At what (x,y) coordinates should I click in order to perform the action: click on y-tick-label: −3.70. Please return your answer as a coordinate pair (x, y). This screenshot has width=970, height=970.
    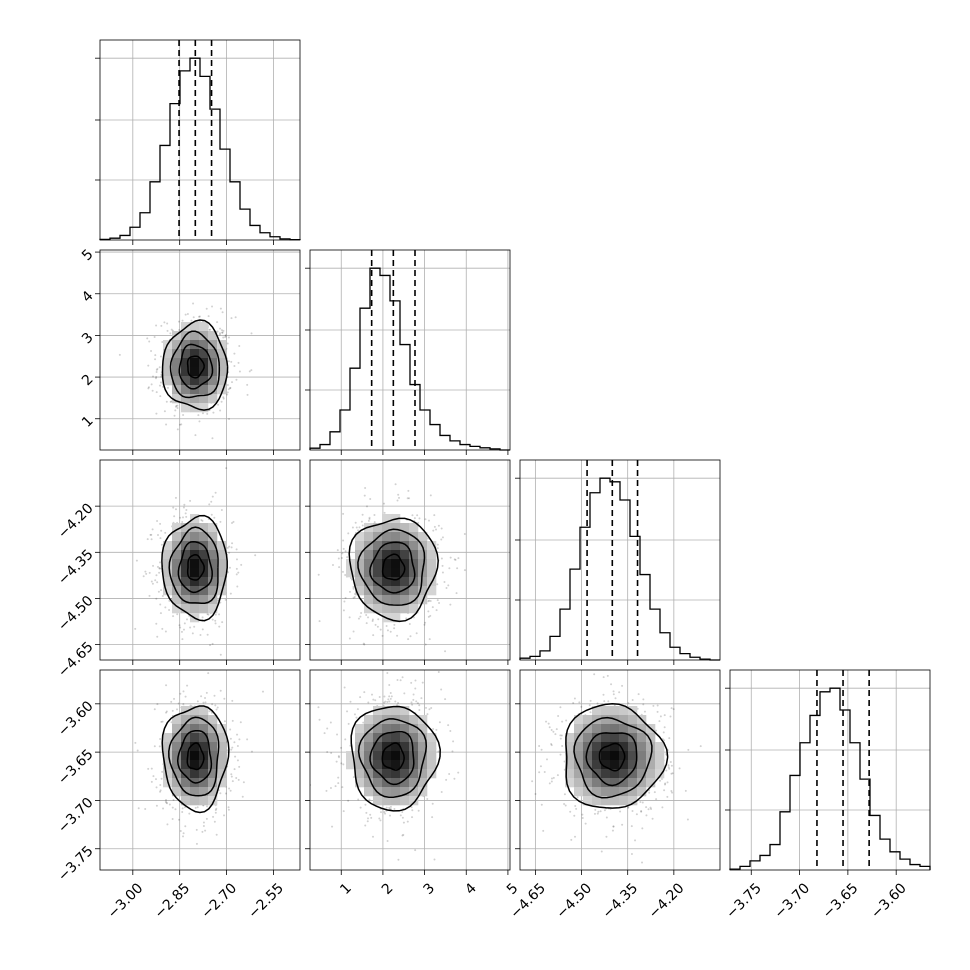
    Looking at the image, I should click on (76, 816).